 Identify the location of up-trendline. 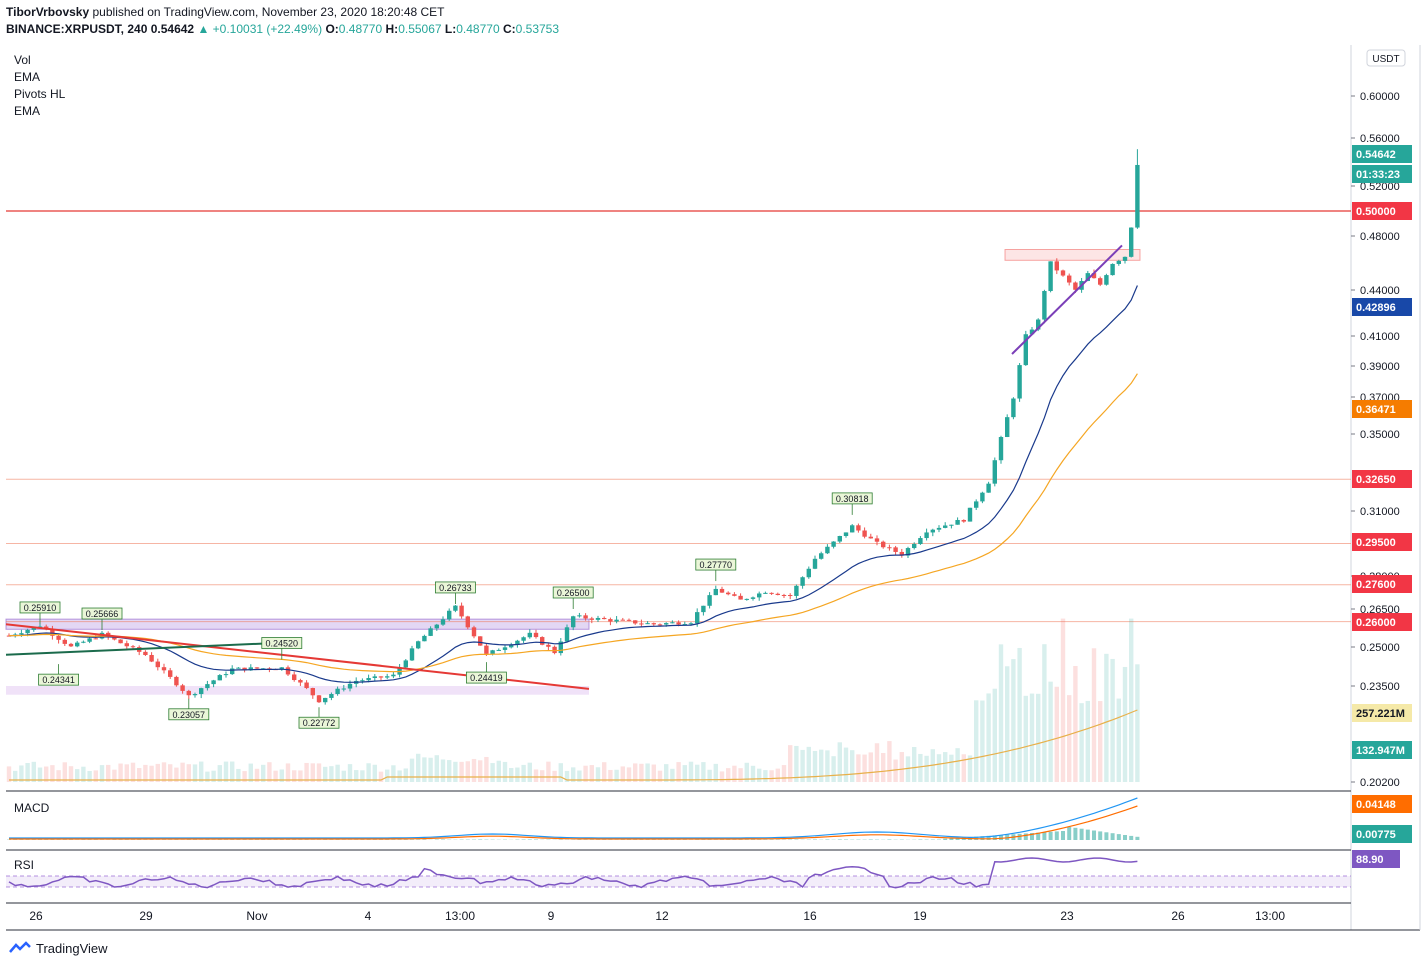
(153, 648).